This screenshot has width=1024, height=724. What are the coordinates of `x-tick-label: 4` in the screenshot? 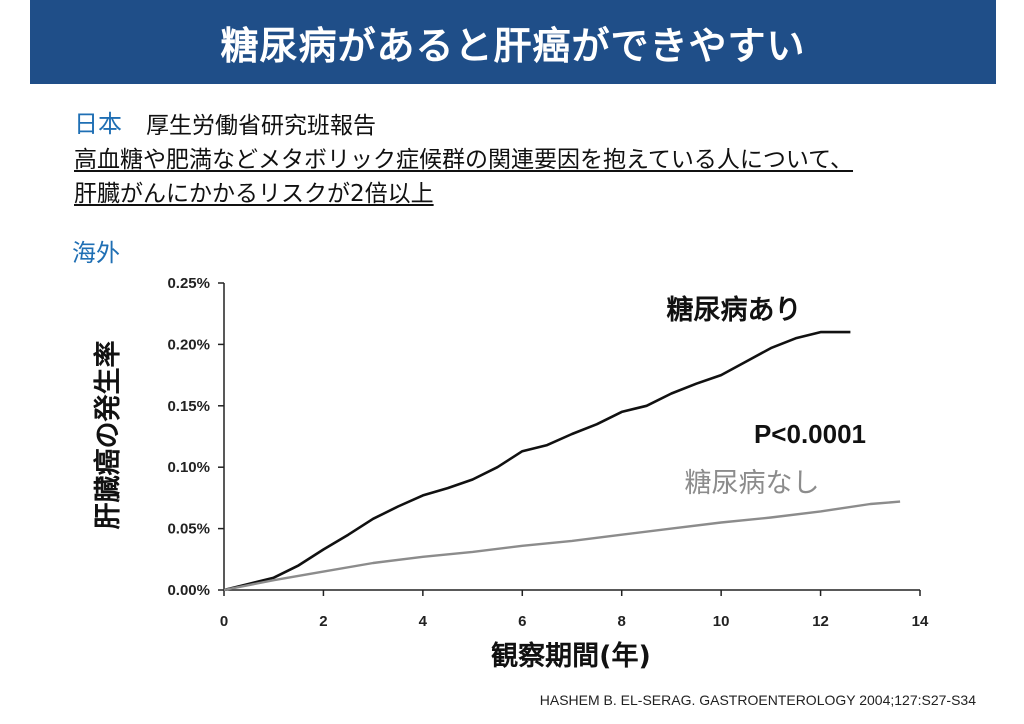 It's located at (423, 621).